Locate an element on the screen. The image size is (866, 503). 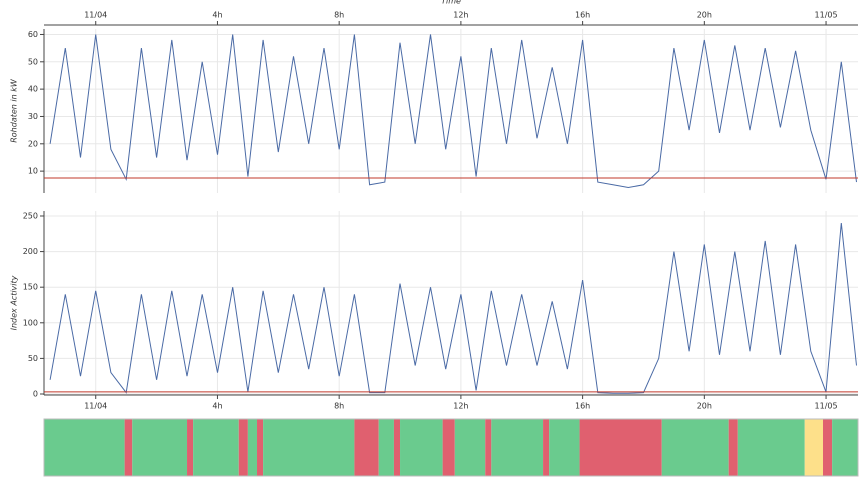
y-tick-label: 200 is located at coordinates (30, 251).